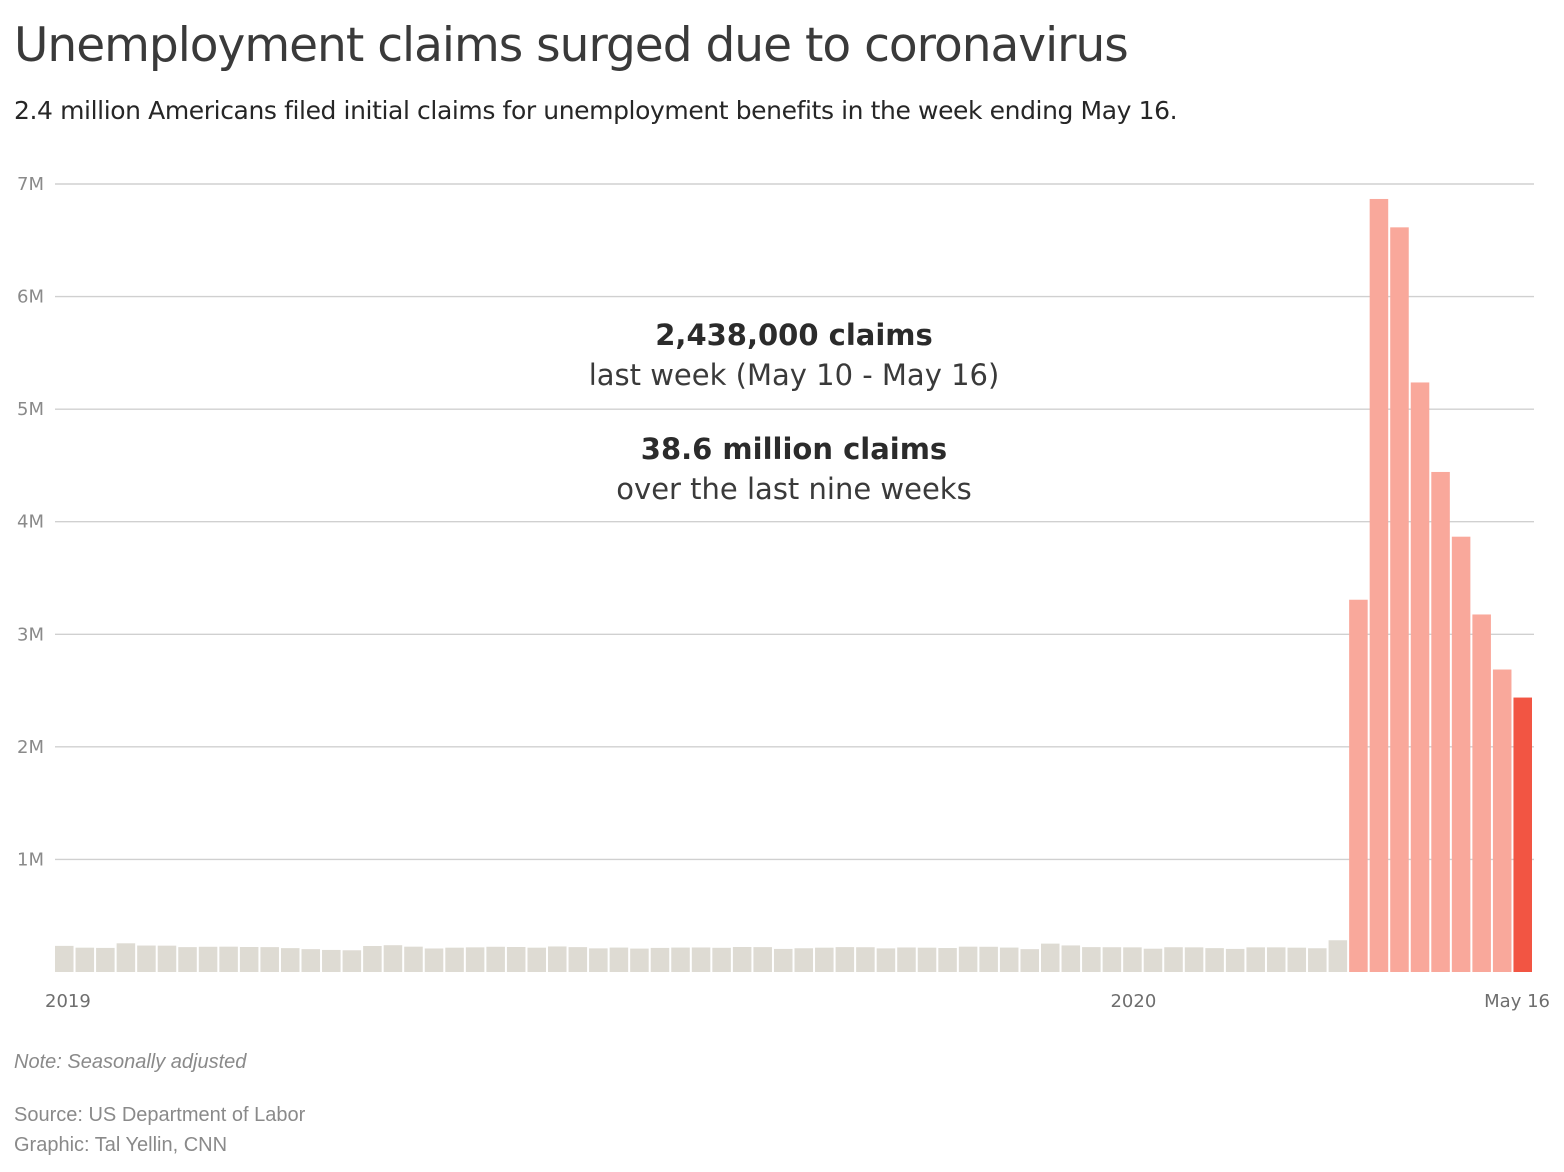 This screenshot has height=1172, width=1564. Describe the element at coordinates (794, 335) in the screenshot. I see `annotation-last-week-claims: 2,438,000 claims` at that location.